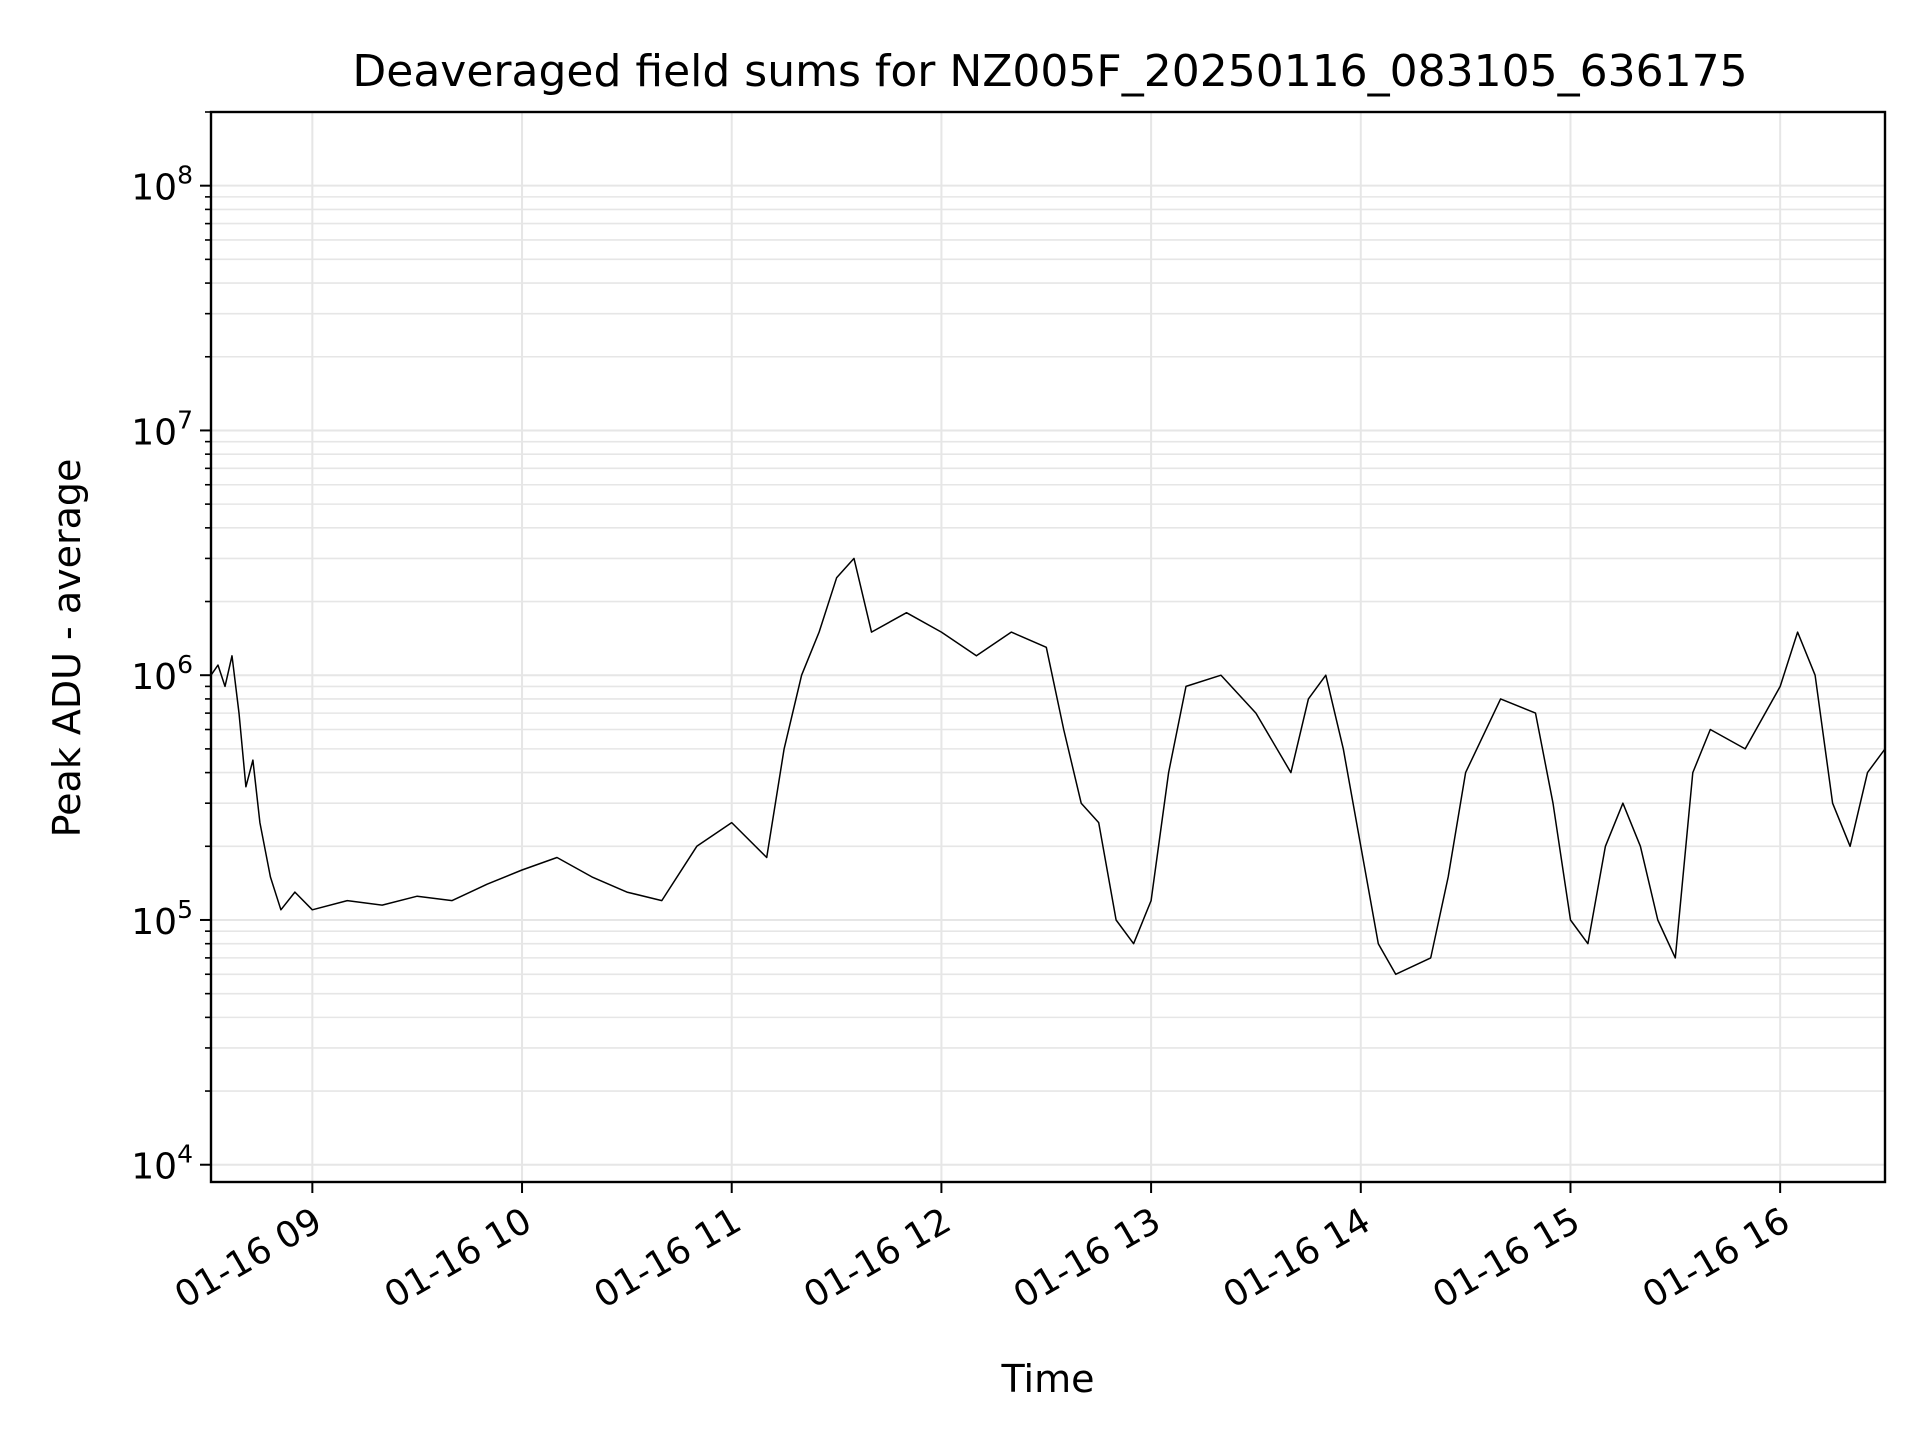 Image resolution: width=1920 pixels, height=1440 pixels. I want to click on y-tick-label: 10⁵, so click(162, 919).